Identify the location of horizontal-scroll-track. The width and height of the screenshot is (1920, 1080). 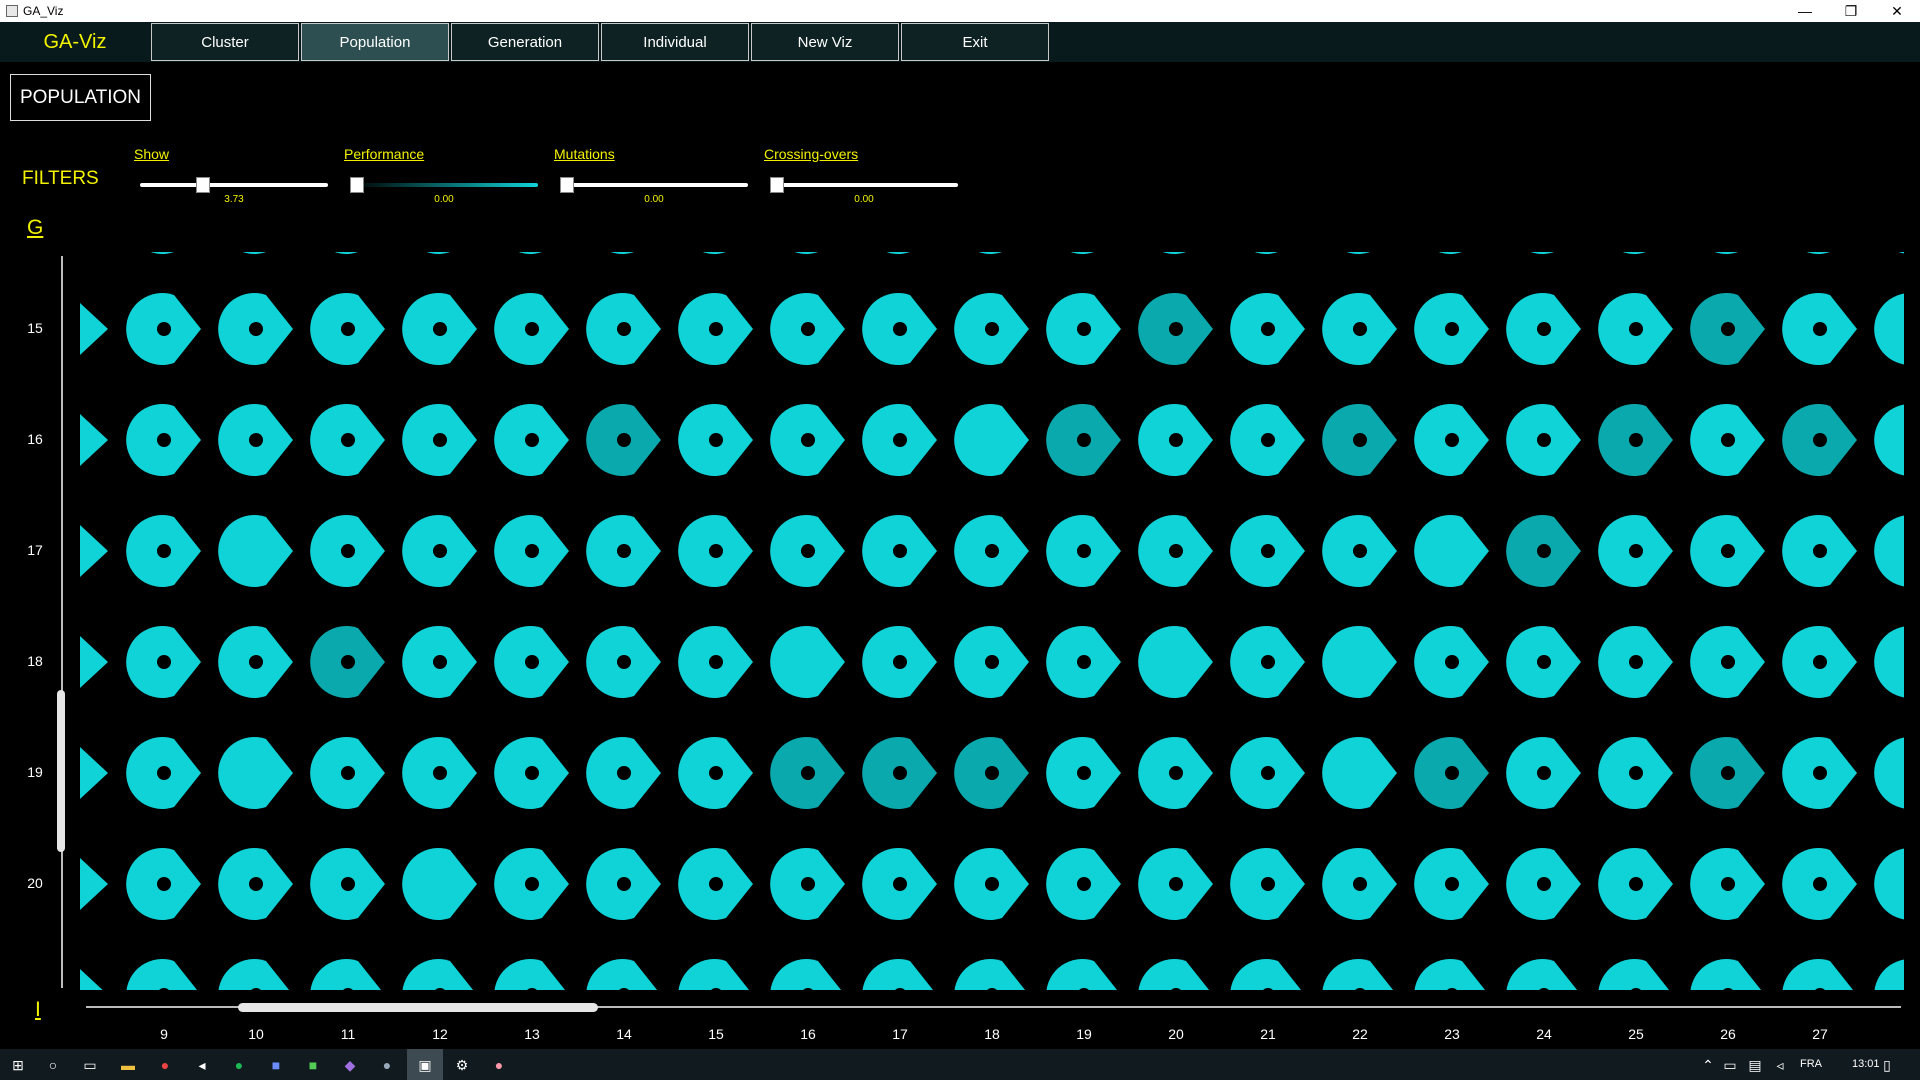
(993, 1007).